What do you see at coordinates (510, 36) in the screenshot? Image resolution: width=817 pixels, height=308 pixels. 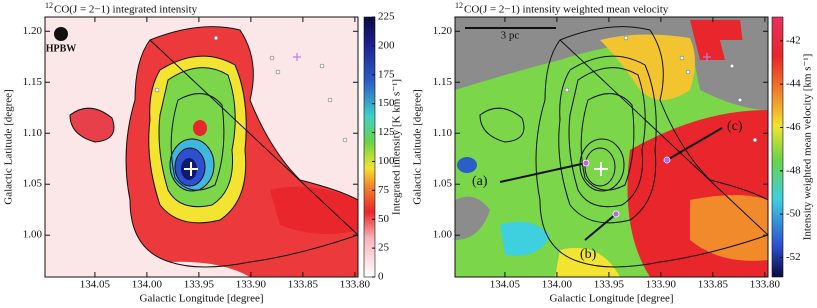 I see `annotation: 3 pc` at bounding box center [510, 36].